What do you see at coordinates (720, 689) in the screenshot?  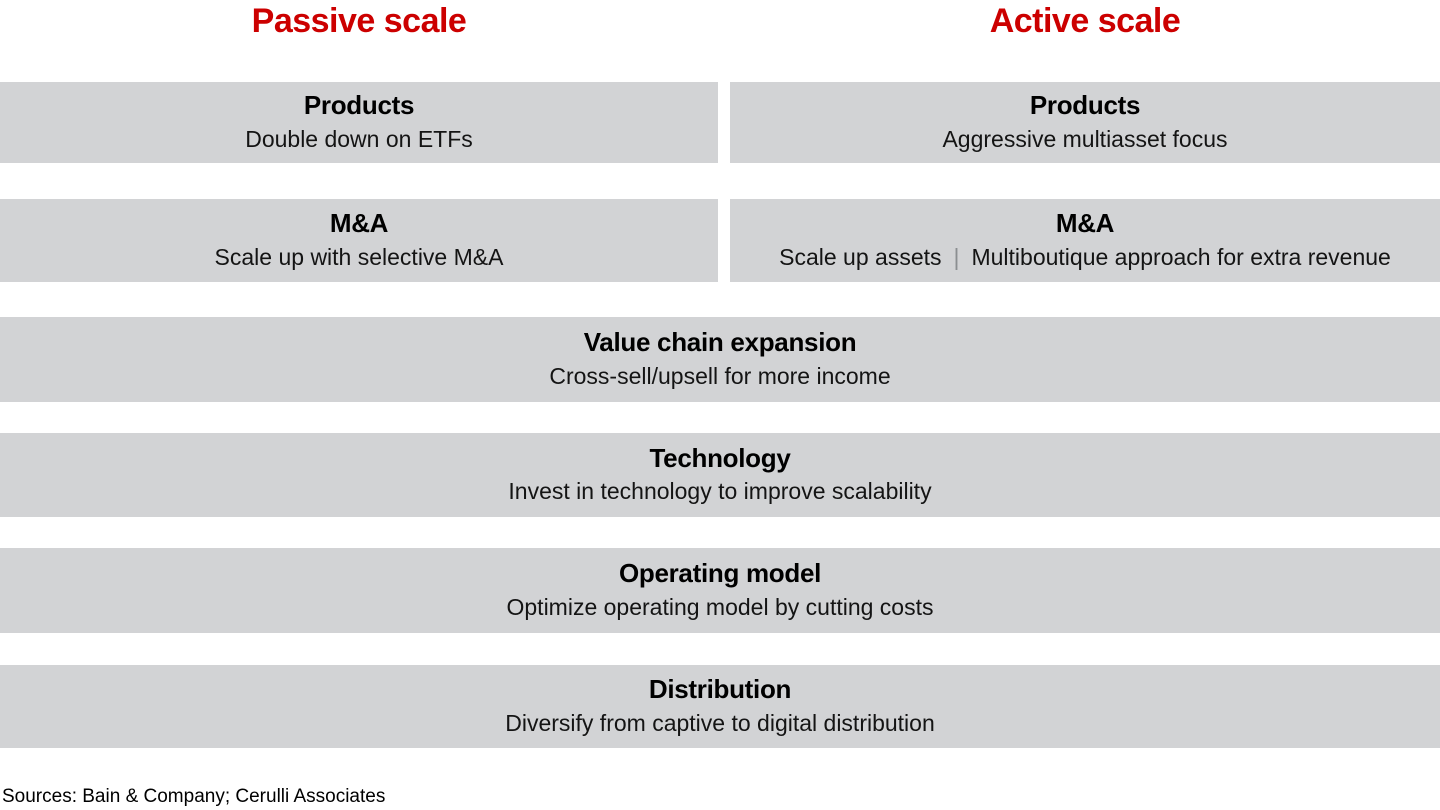 I see `box-title: Distribution` at bounding box center [720, 689].